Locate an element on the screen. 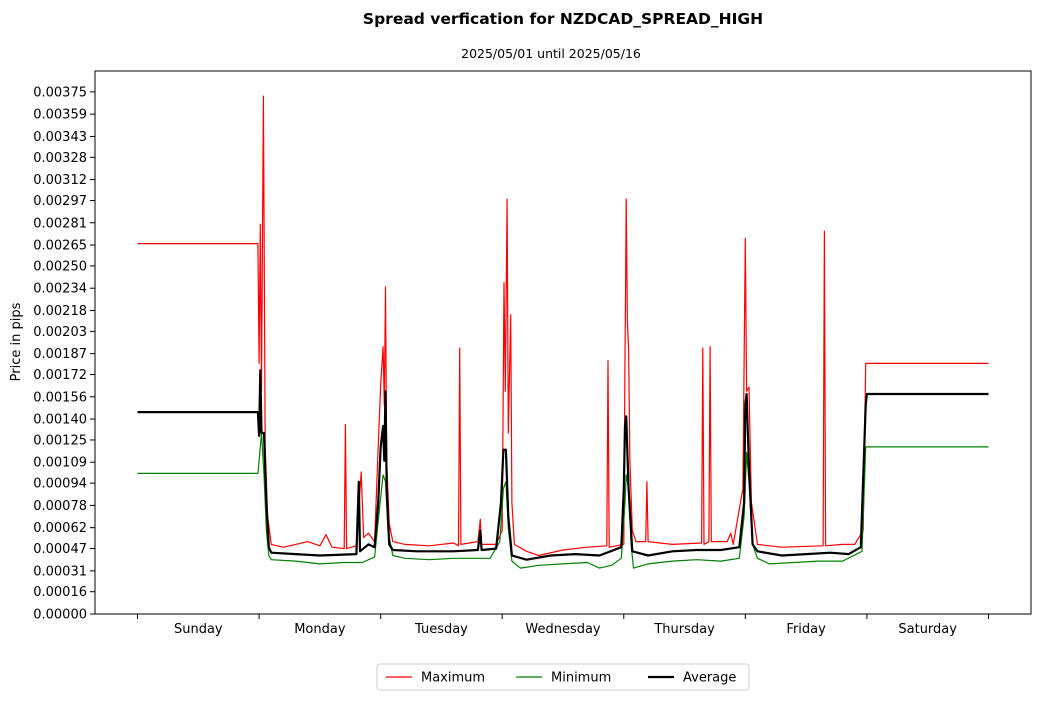 This screenshot has height=704, width=1039. x-tick-label: Tuesday is located at coordinates (441, 629).